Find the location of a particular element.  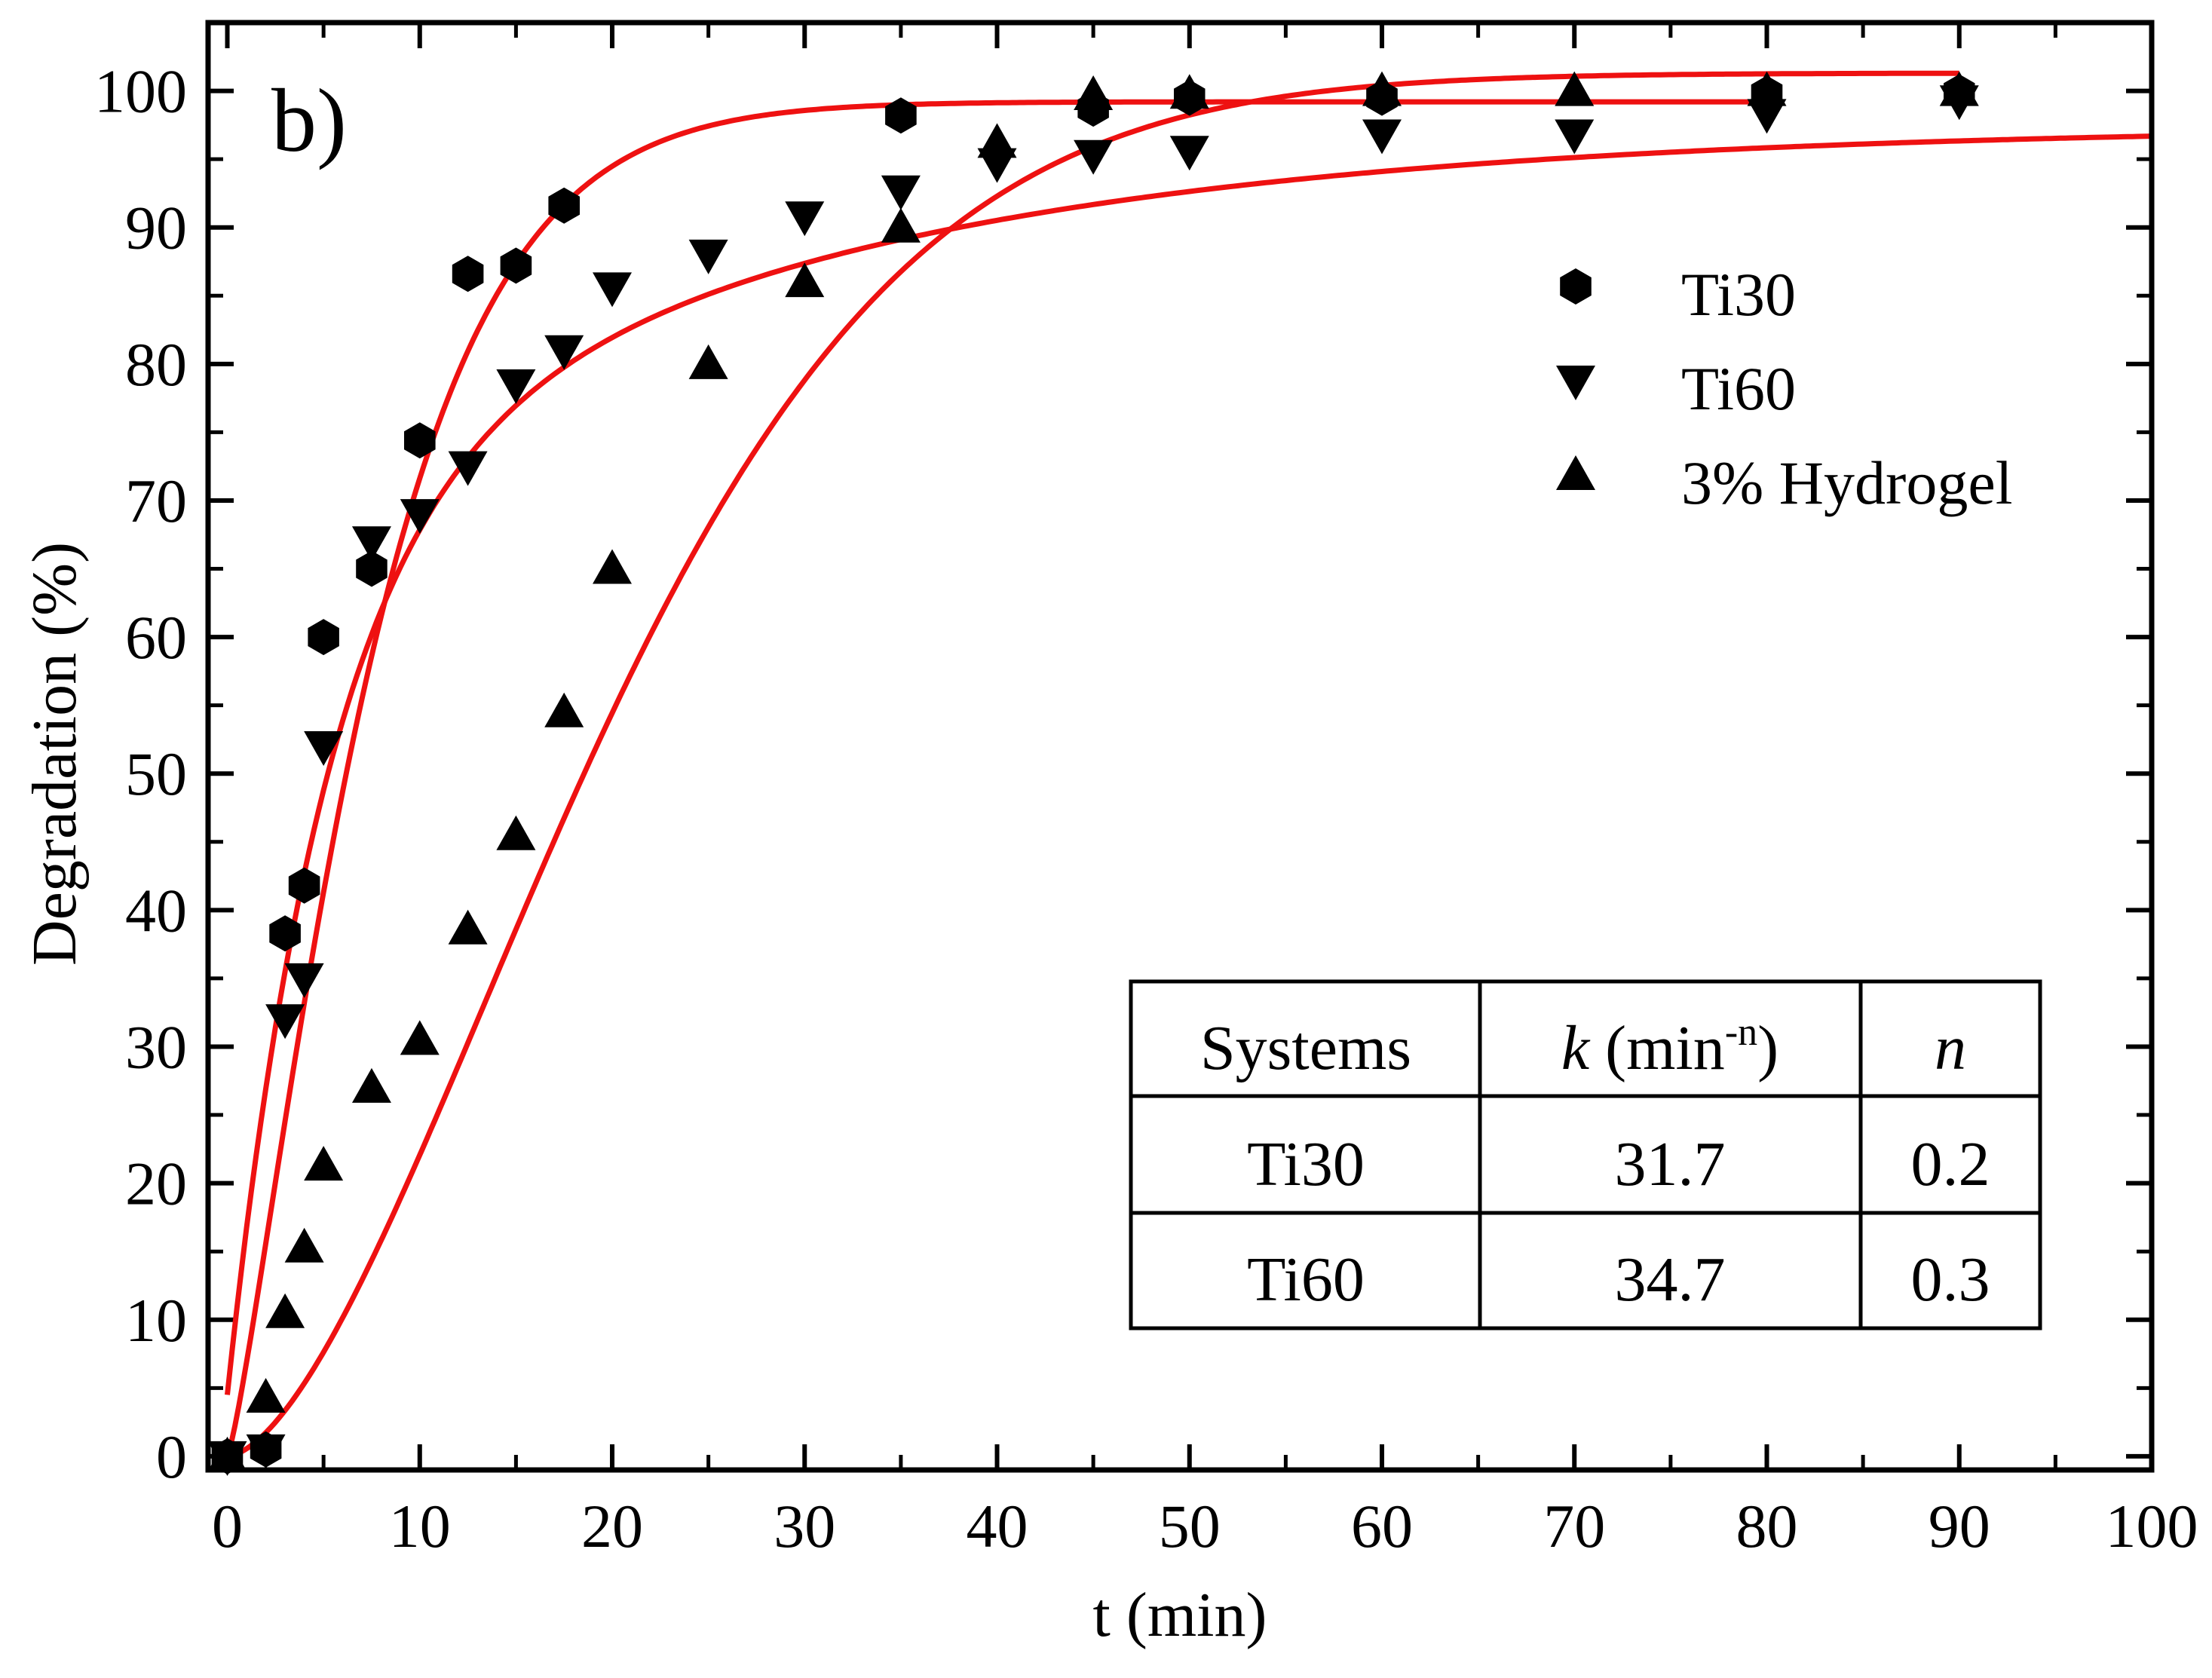

y-tick-label: 70 is located at coordinates (156, 501).